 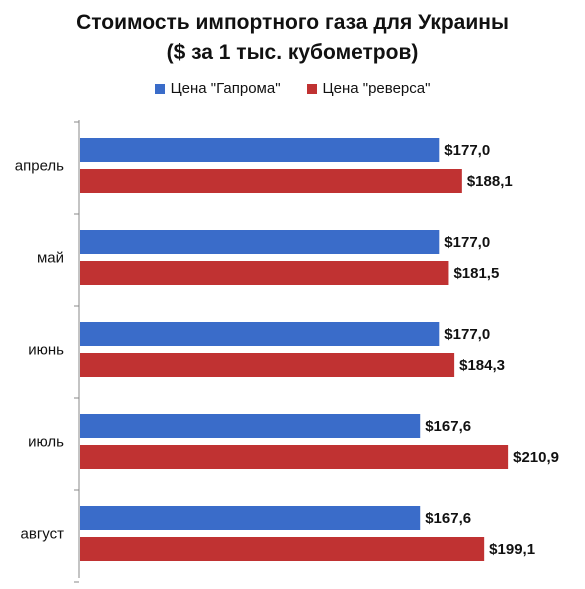 What do you see at coordinates (39, 166) in the screenshot?
I see `category-label: апрель` at bounding box center [39, 166].